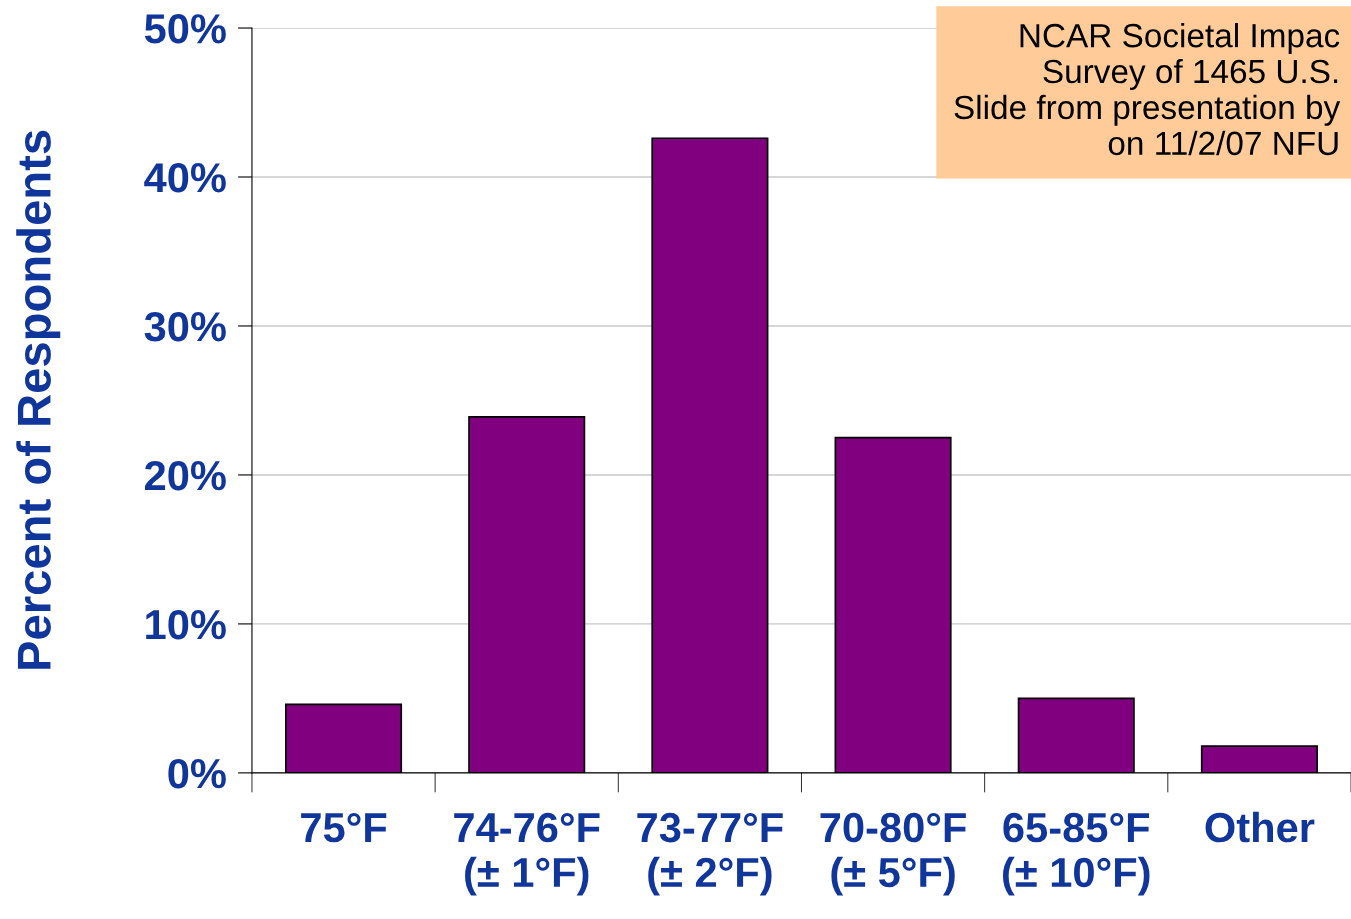  I want to click on y-tick-label: 30%, so click(185, 326).